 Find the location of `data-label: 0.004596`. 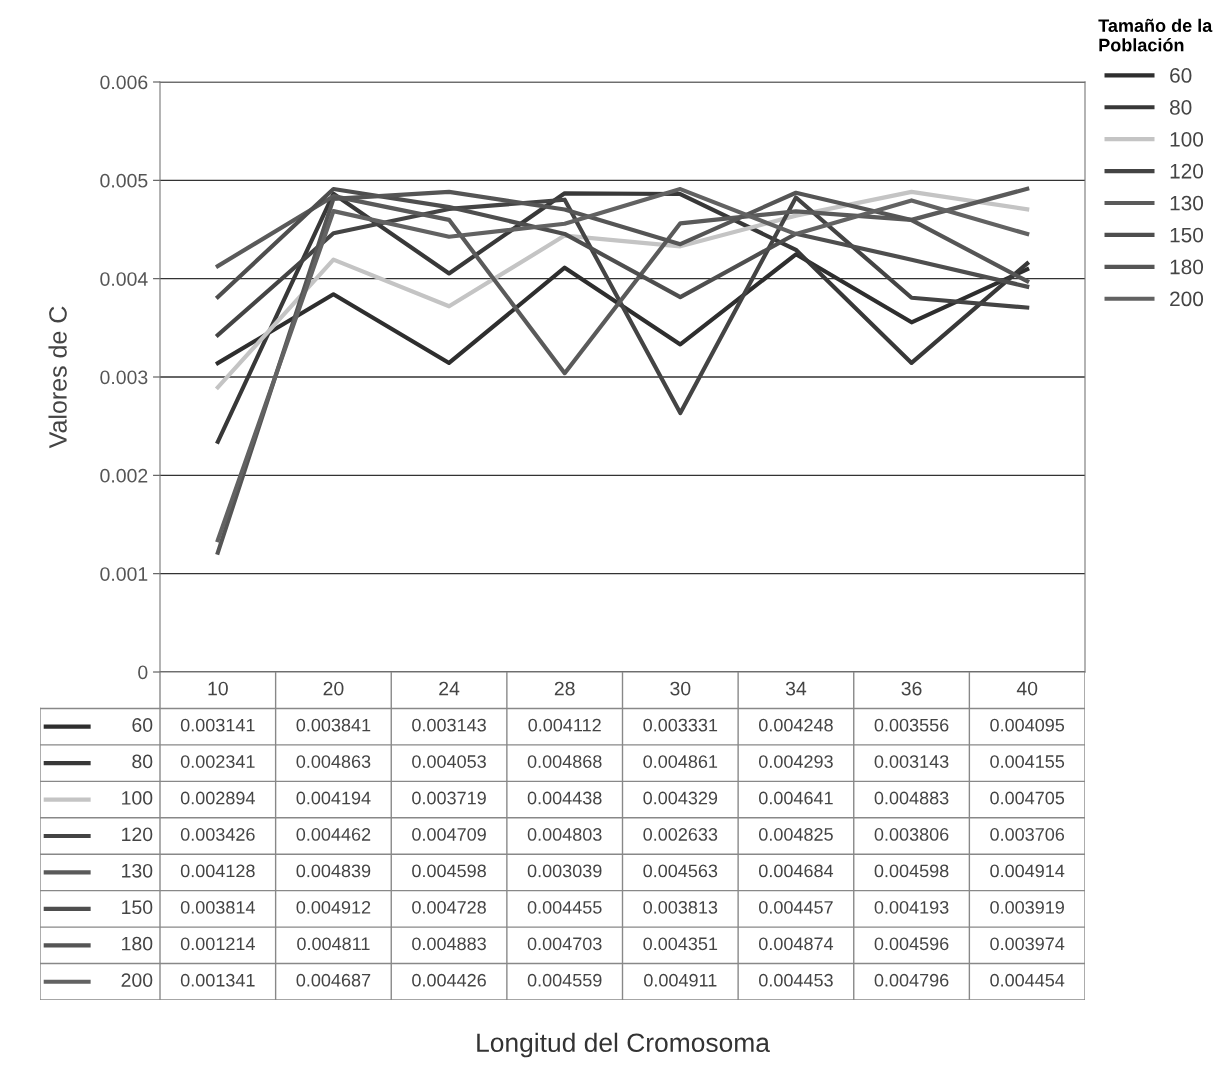

data-label: 0.004596 is located at coordinates (911, 944).